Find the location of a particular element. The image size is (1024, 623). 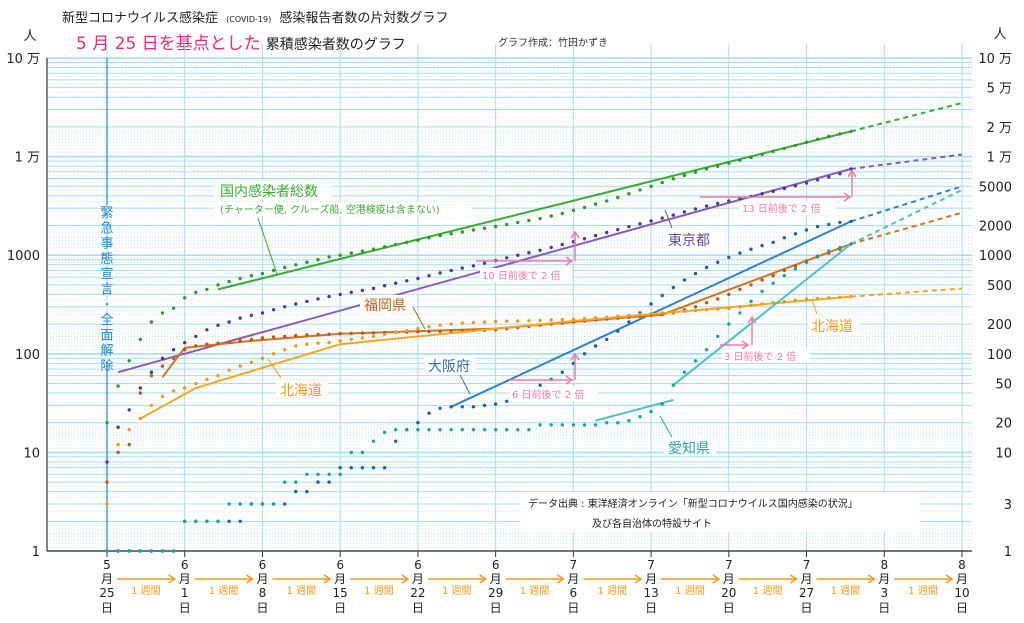

y-unit-left: 人 is located at coordinates (29, 36).